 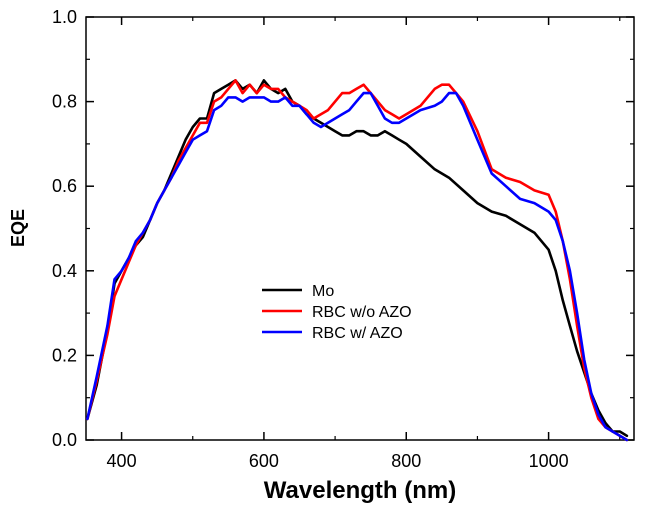 What do you see at coordinates (122, 461) in the screenshot?
I see `x-tick-label: 400` at bounding box center [122, 461].